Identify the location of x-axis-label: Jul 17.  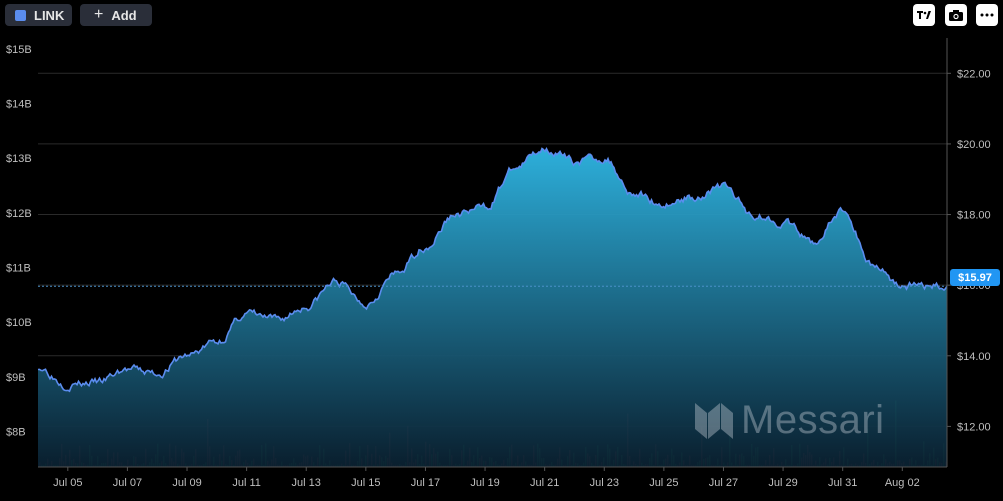
(425, 483).